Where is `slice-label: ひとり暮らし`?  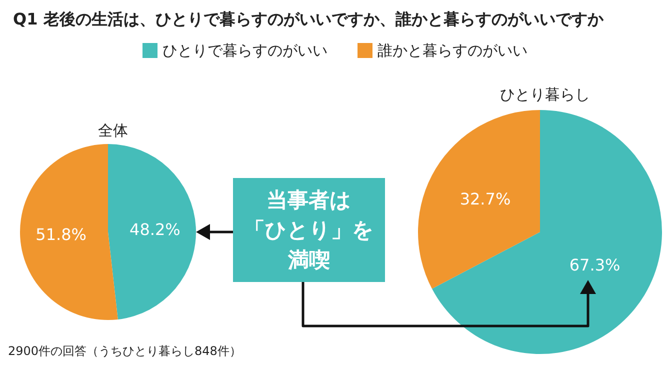 slice-label: ひとり暮らし is located at coordinates (545, 95).